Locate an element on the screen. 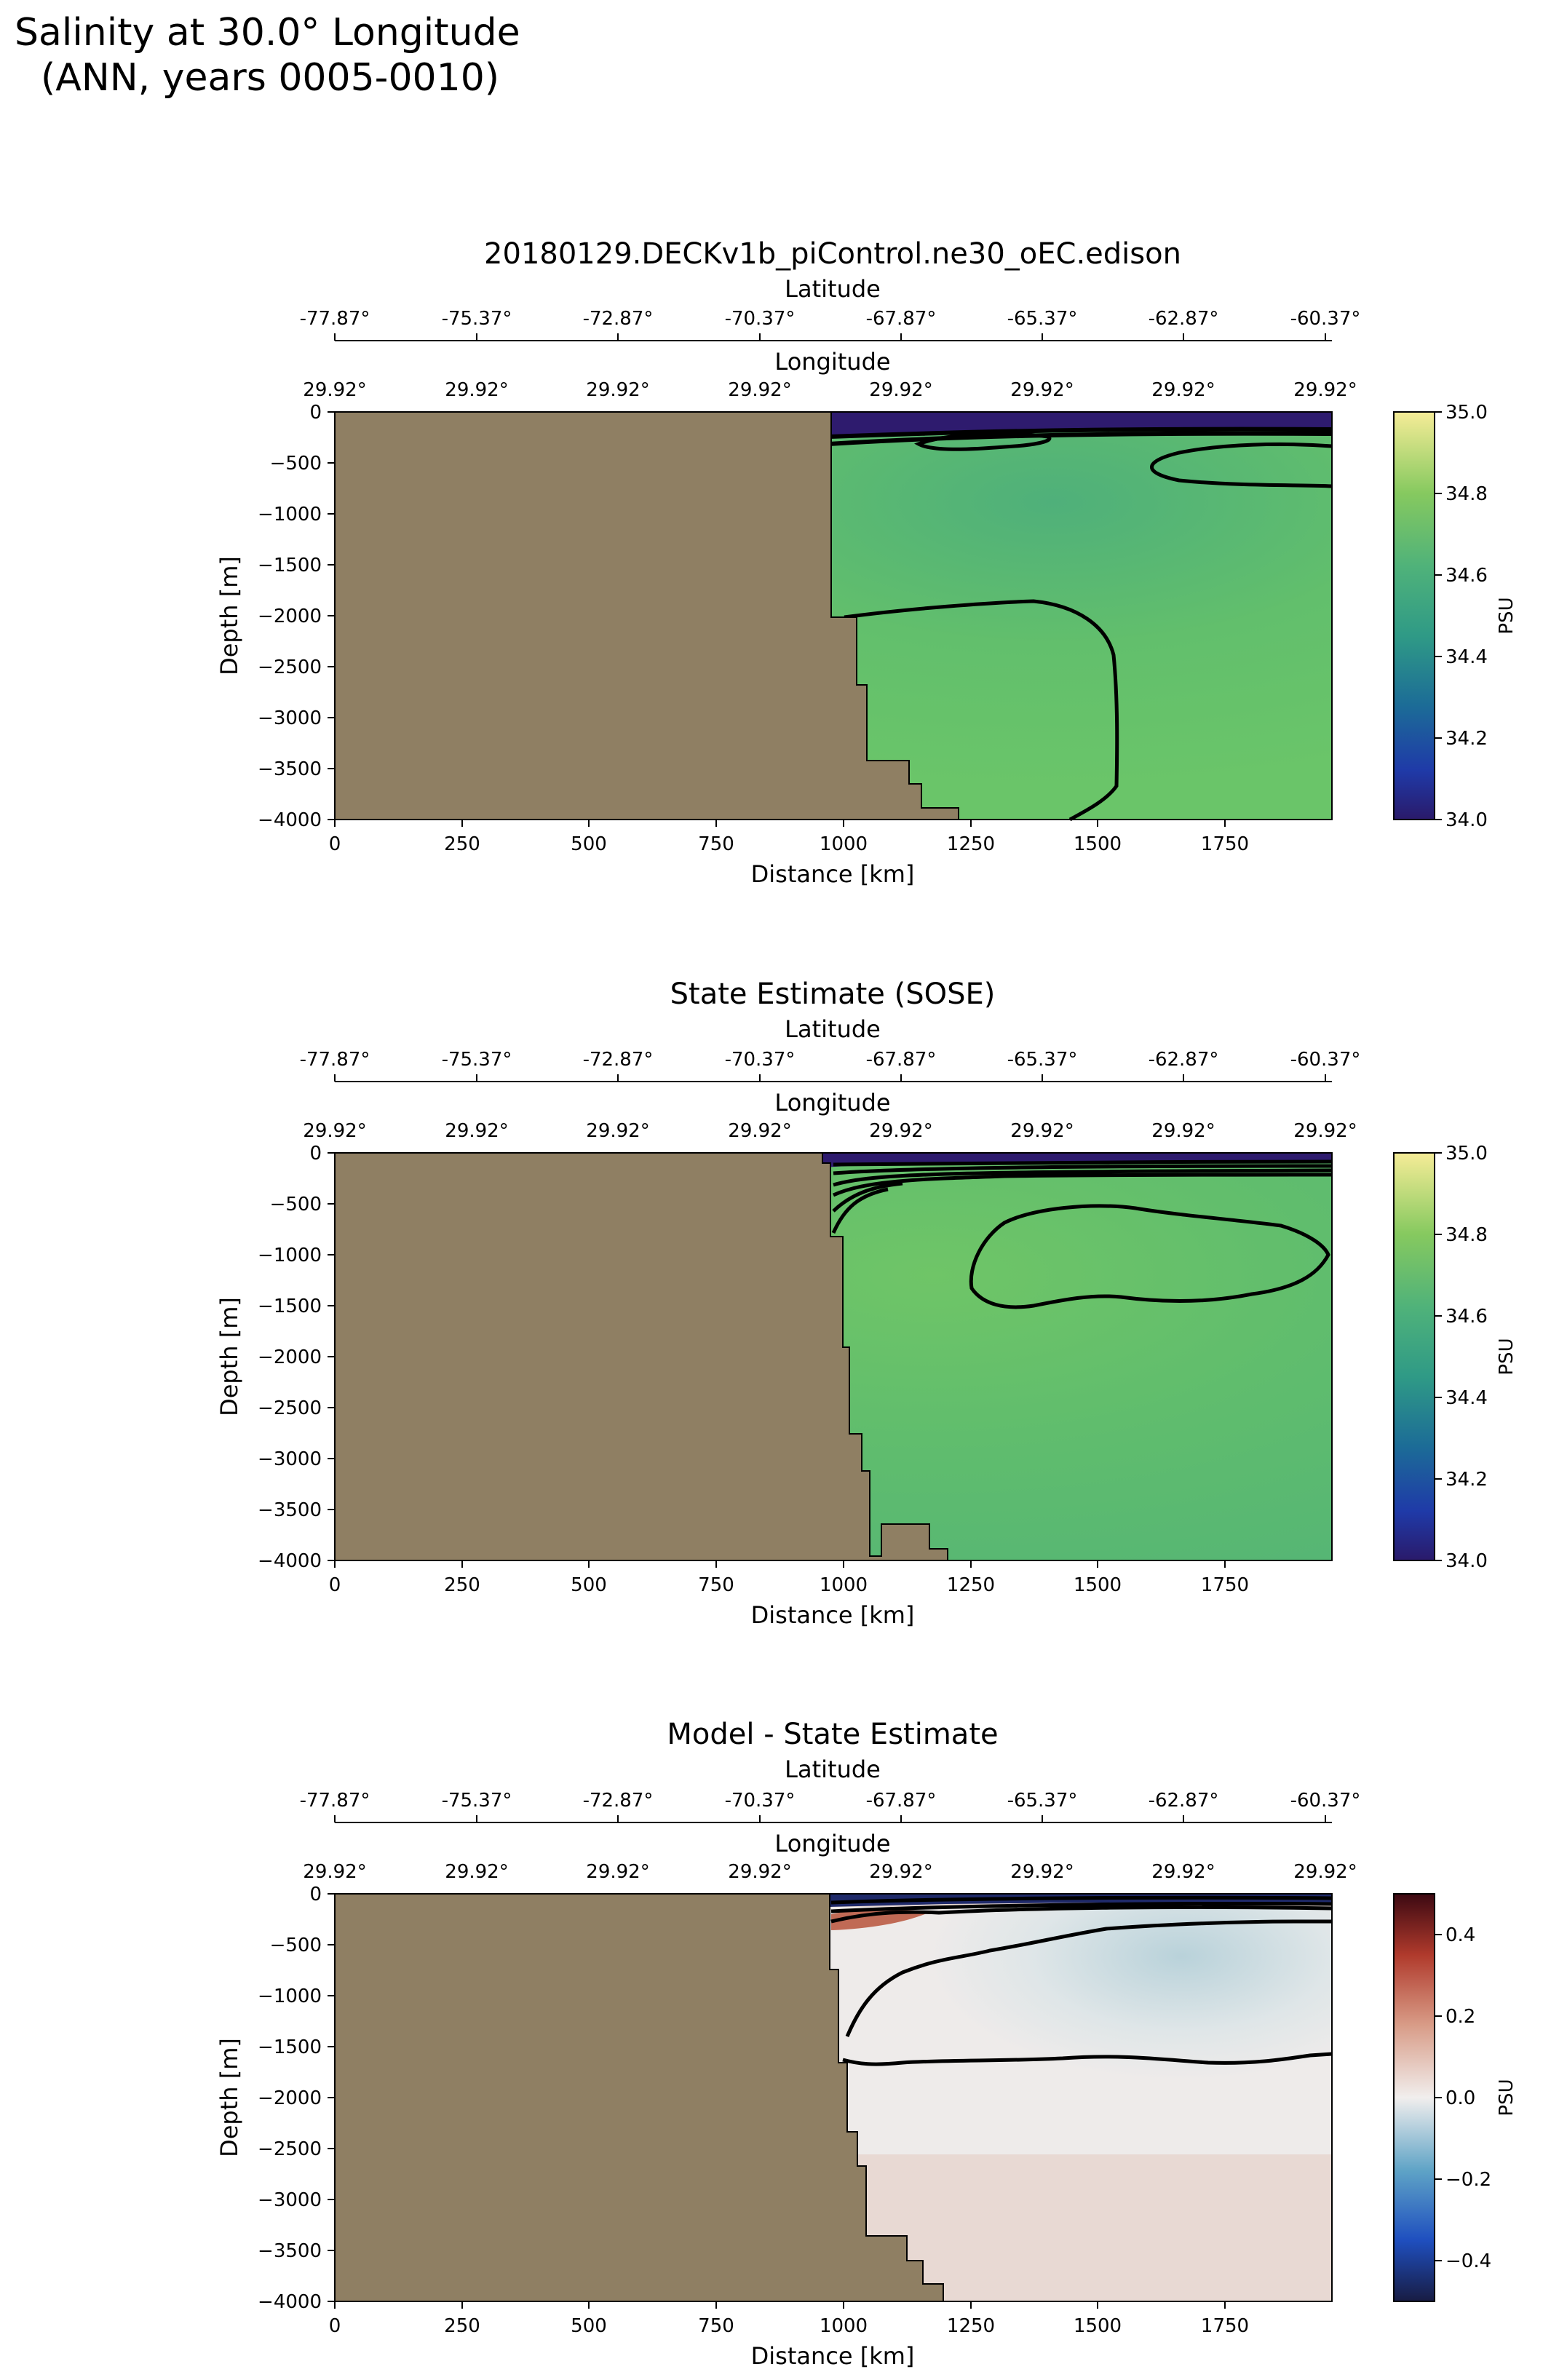 The height and width of the screenshot is (2380, 1543). lat-tick-label: -75.37° is located at coordinates (477, 319).